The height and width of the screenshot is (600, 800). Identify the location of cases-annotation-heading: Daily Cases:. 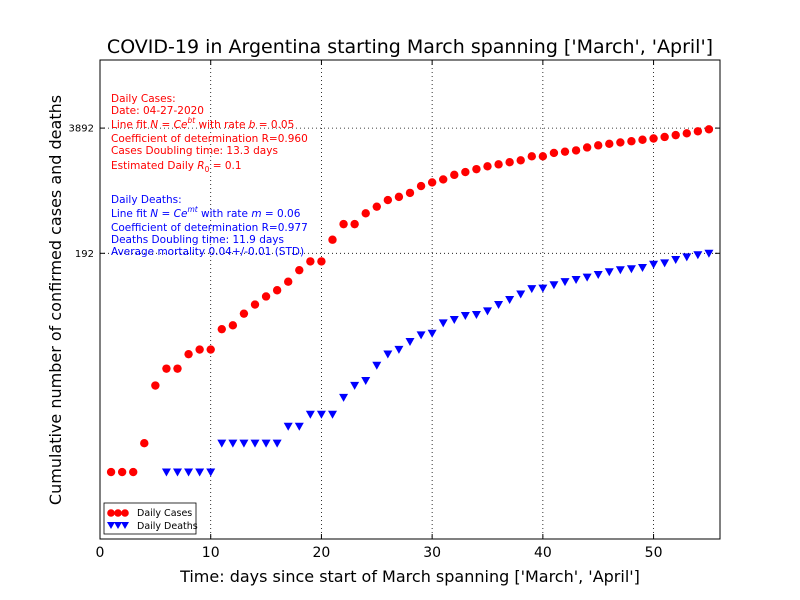
(143, 99).